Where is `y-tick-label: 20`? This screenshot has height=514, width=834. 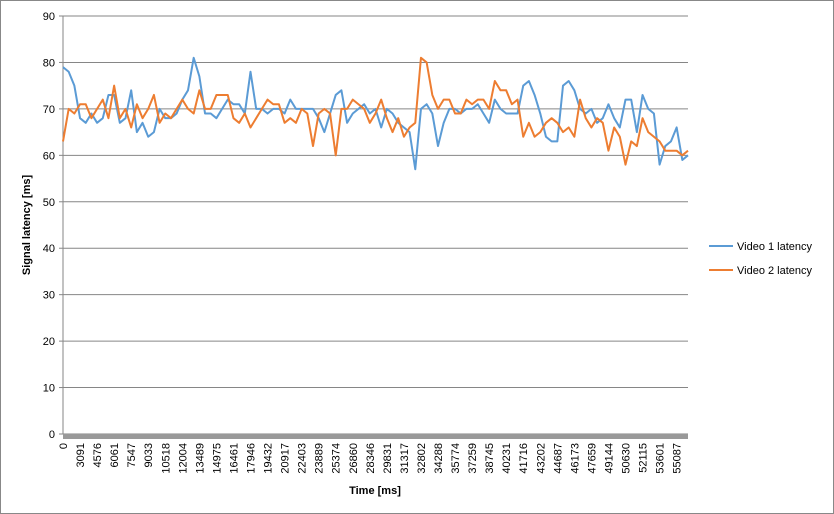
y-tick-label: 20 is located at coordinates (49, 342).